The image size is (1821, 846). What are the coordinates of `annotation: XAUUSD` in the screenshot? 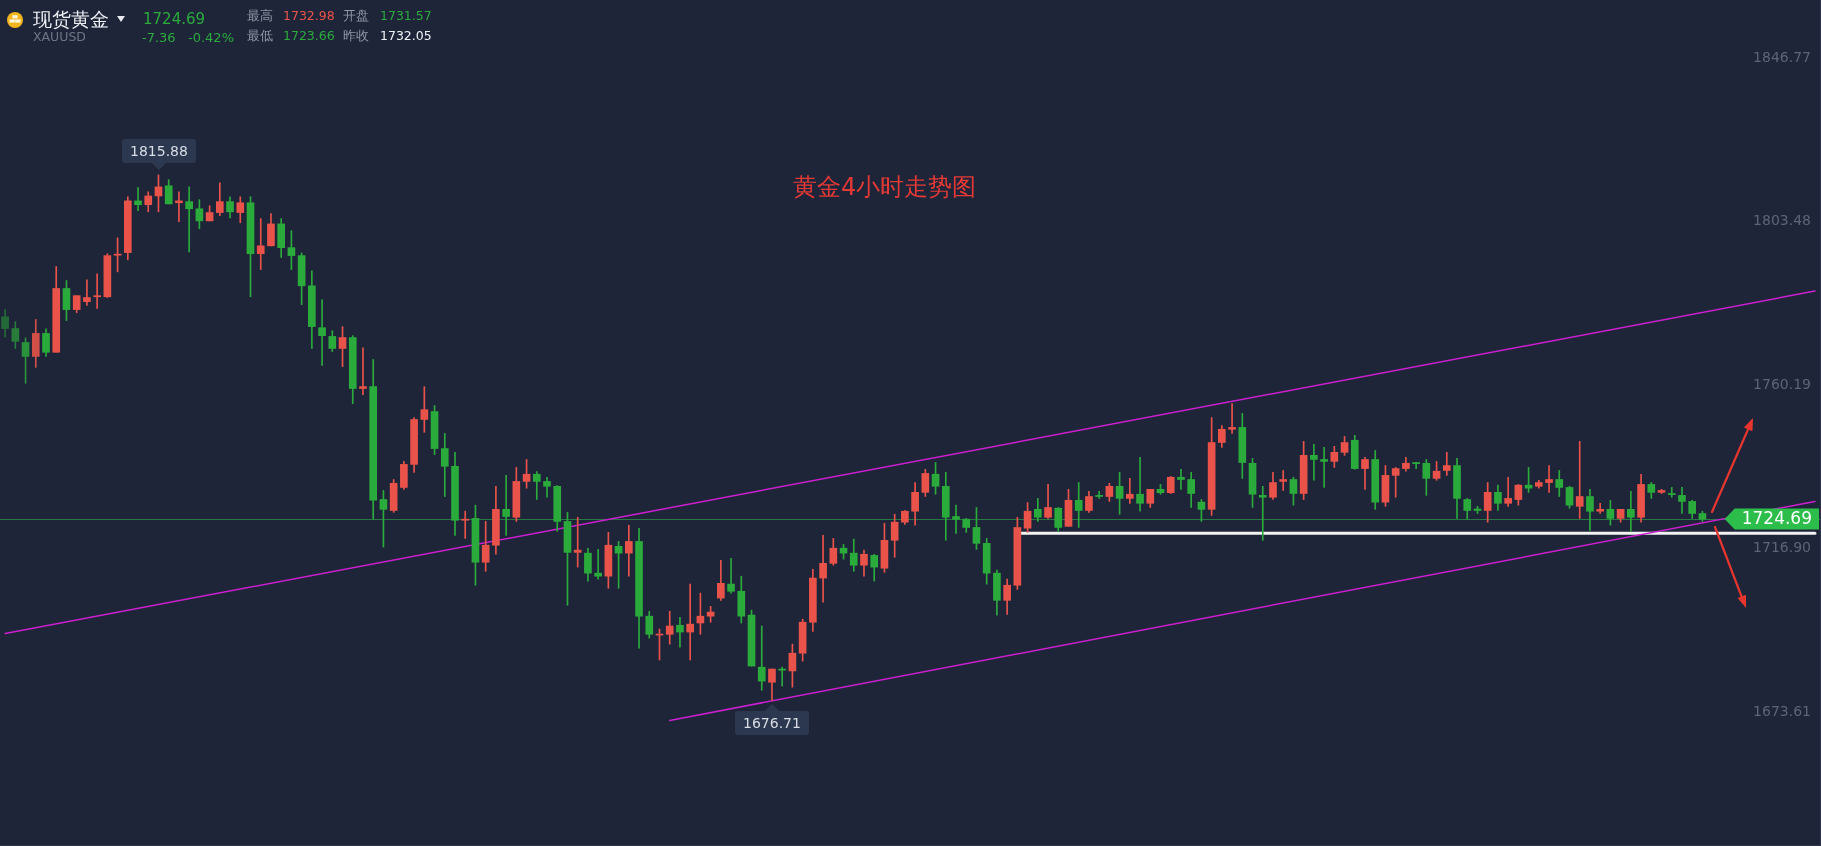 It's located at (59, 36).